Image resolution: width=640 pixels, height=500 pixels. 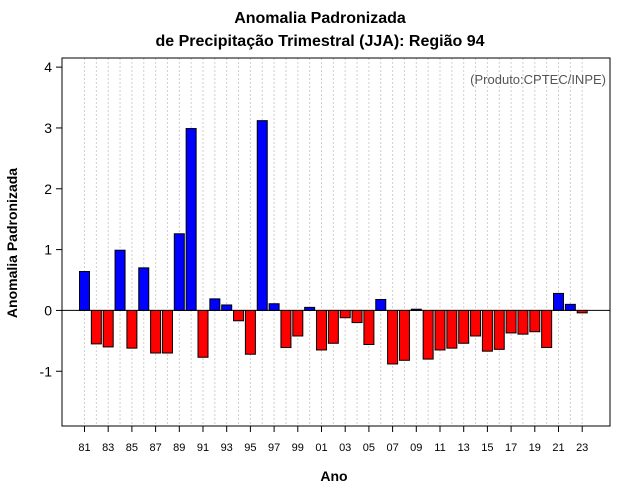 What do you see at coordinates (179, 448) in the screenshot?
I see `x-tick-label: 89` at bounding box center [179, 448].